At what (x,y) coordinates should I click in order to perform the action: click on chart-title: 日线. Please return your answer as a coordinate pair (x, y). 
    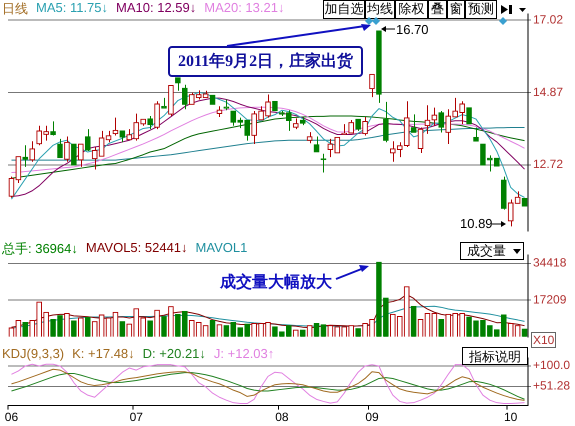
    Looking at the image, I should click on (15, 9).